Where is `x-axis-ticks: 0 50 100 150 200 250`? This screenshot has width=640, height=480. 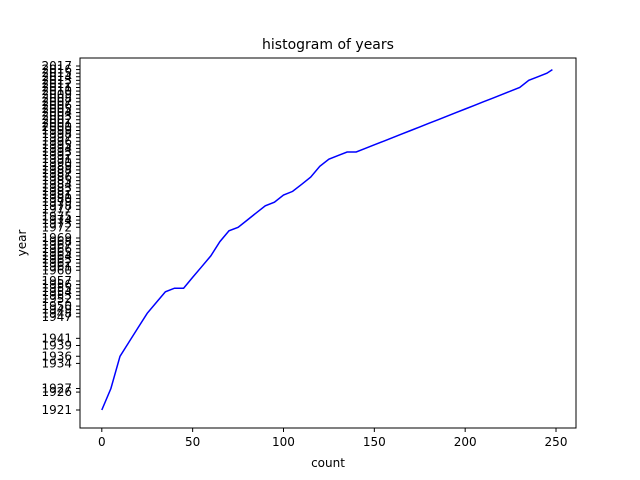 x-axis-ticks: 0 50 100 150 200 250 is located at coordinates (332, 438).